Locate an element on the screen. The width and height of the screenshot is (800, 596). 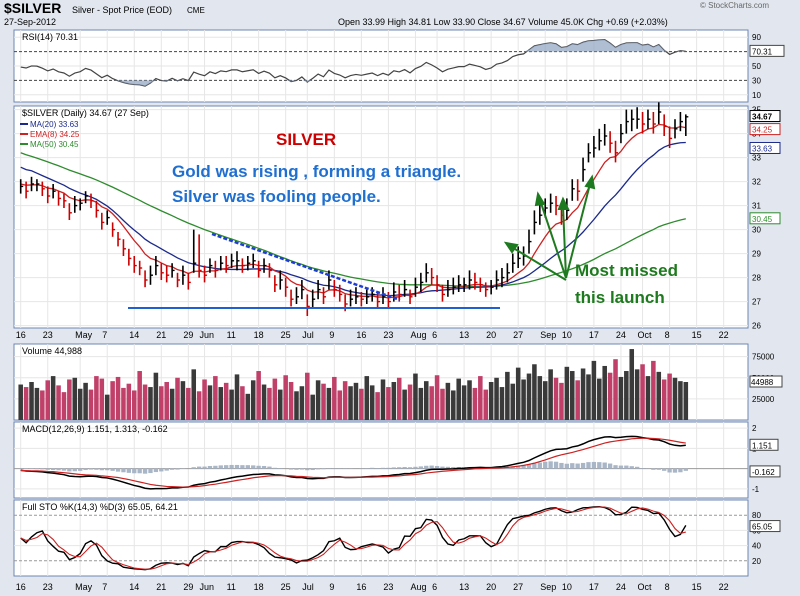
symbol-description: Silver - Spot Price (EOD) is located at coordinates (122, 10).